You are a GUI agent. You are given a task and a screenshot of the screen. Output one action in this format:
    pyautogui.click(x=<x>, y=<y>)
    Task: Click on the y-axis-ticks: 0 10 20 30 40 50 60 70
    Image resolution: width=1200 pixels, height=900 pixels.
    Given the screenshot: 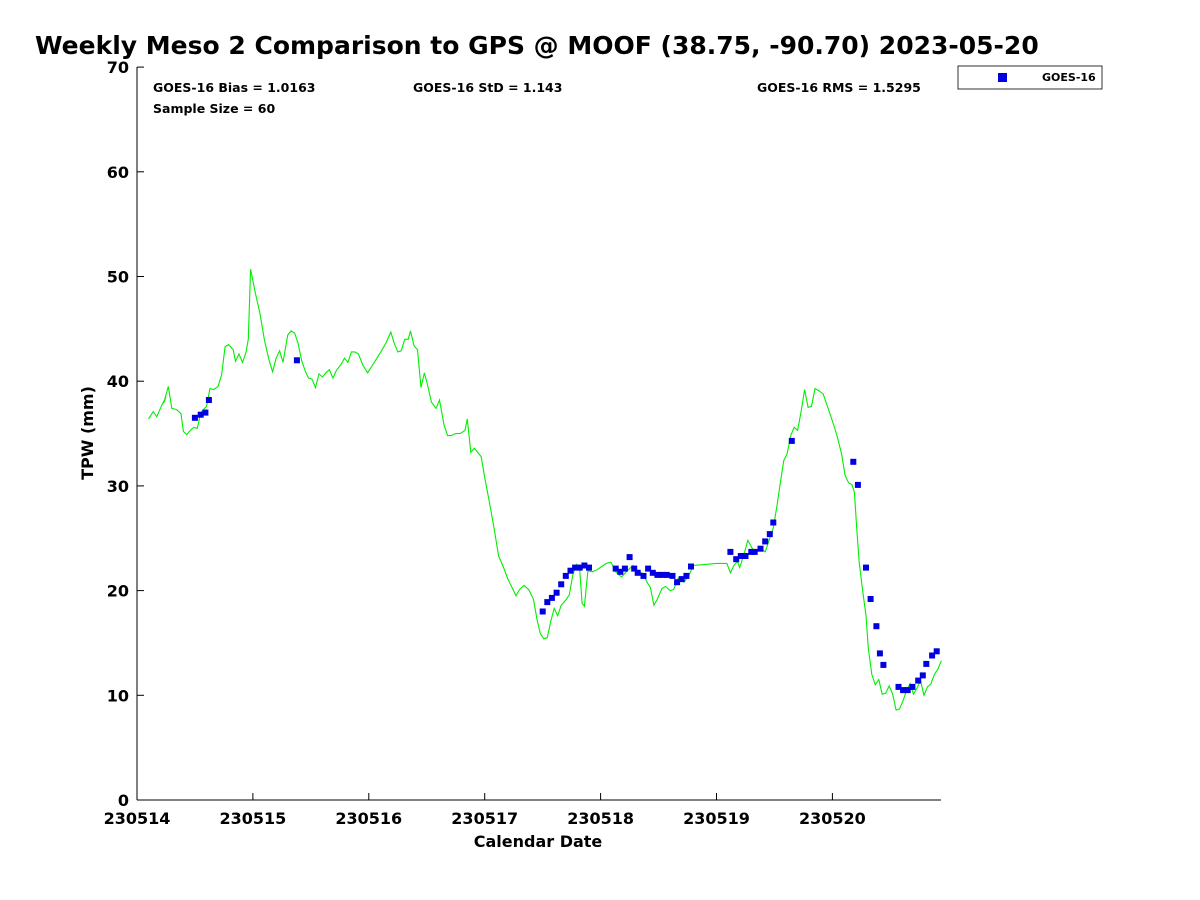 What is the action you would take?
    pyautogui.click(x=125, y=434)
    